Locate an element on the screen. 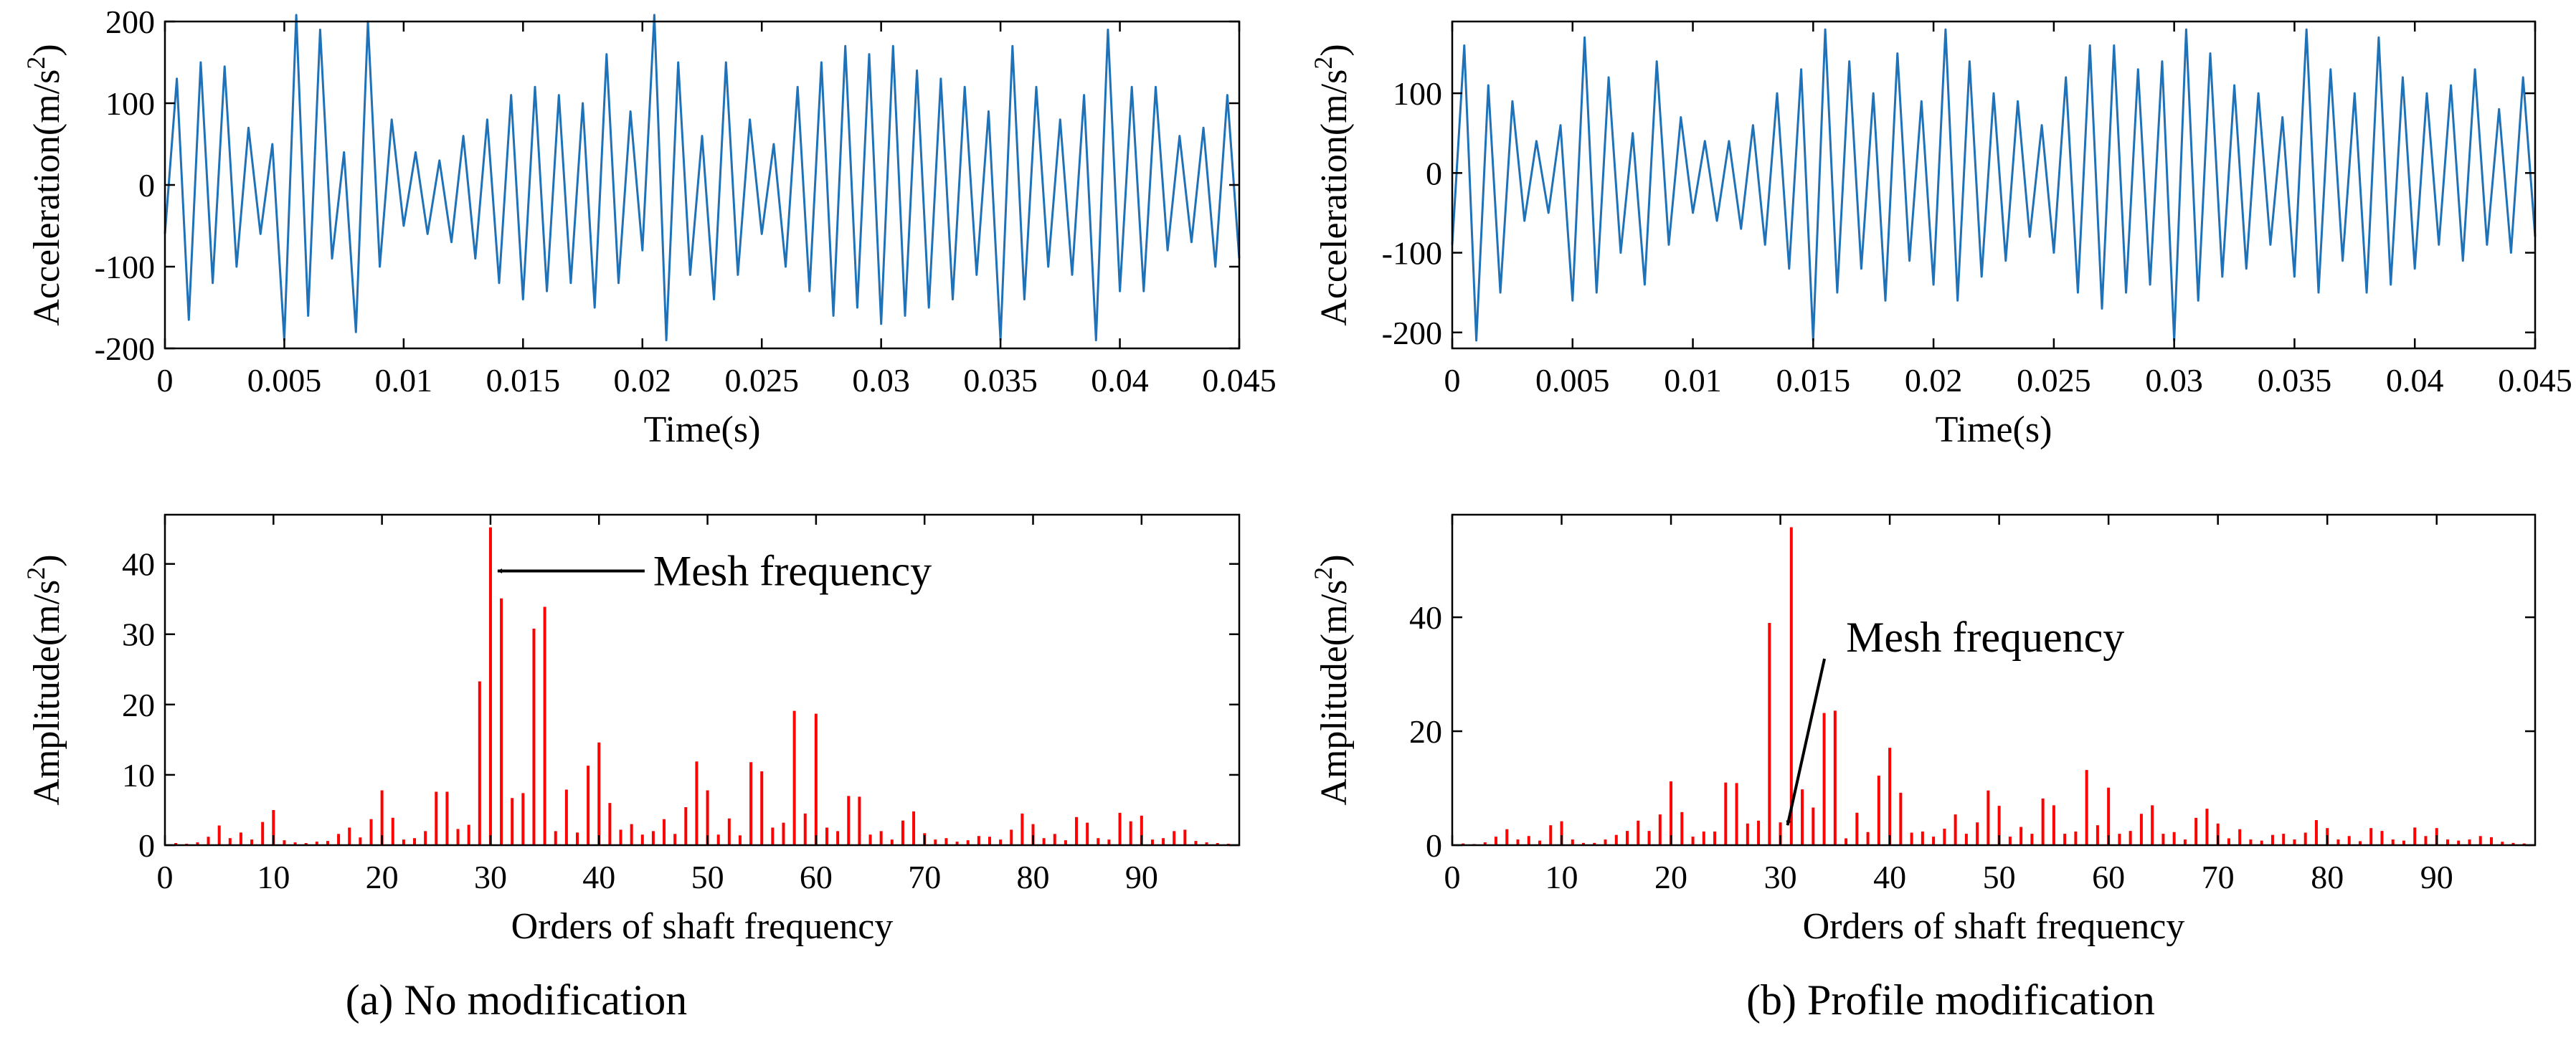  waveform-series-a is located at coordinates (702, 178).